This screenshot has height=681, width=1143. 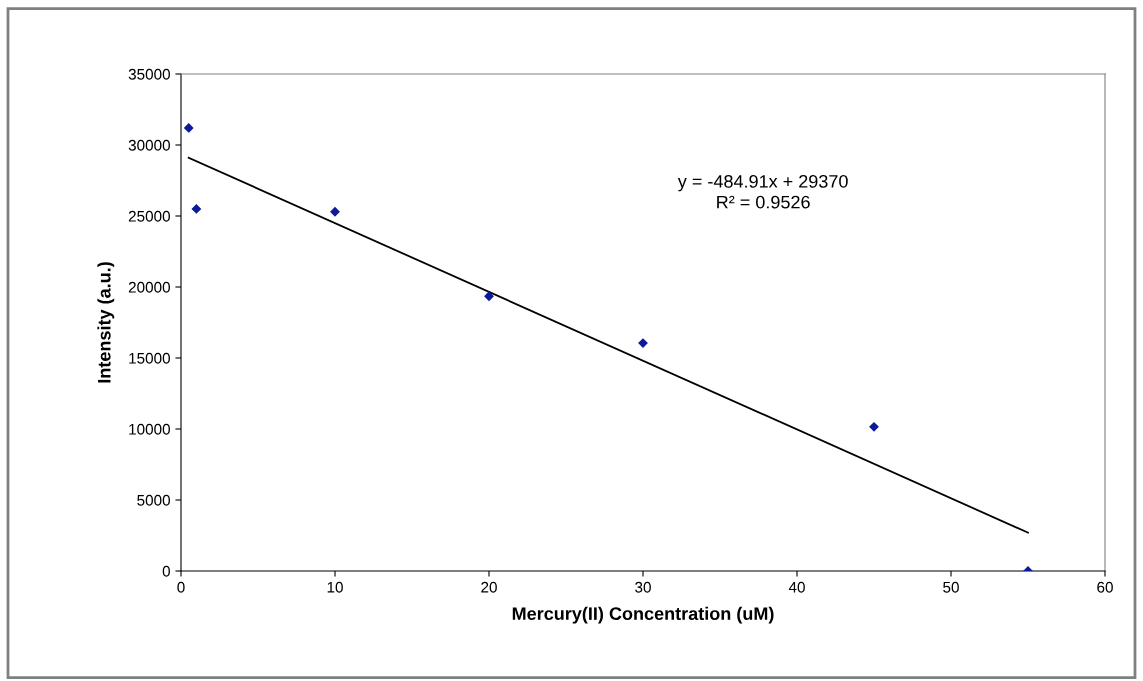 I want to click on annotation: y = -484.91x + 29370 R² = 0.9526, so click(x=762, y=191).